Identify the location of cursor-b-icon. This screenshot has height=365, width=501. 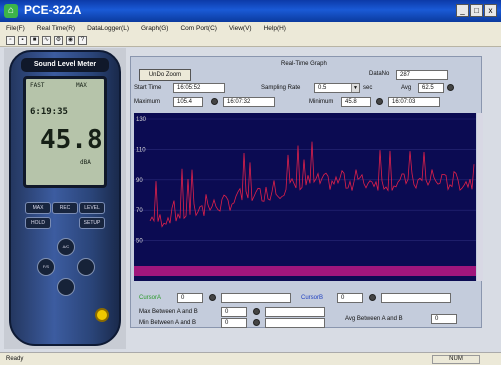
(372, 297).